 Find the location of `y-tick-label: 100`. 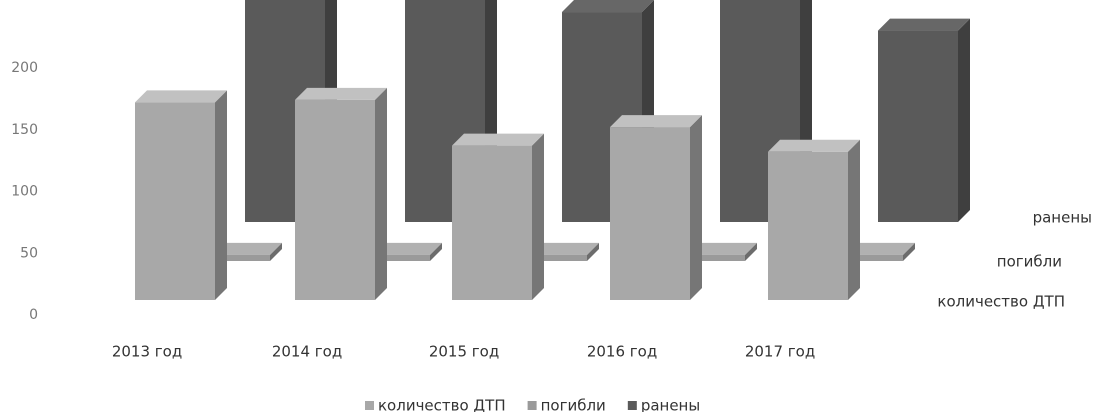

y-tick-label: 100 is located at coordinates (24, 192).